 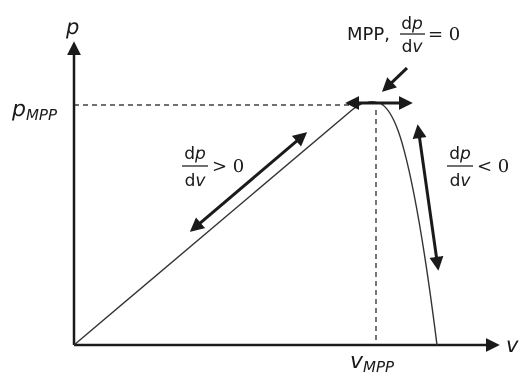 What do you see at coordinates (368, 34) in the screenshot?
I see `svg-text: MPP,` at bounding box center [368, 34].